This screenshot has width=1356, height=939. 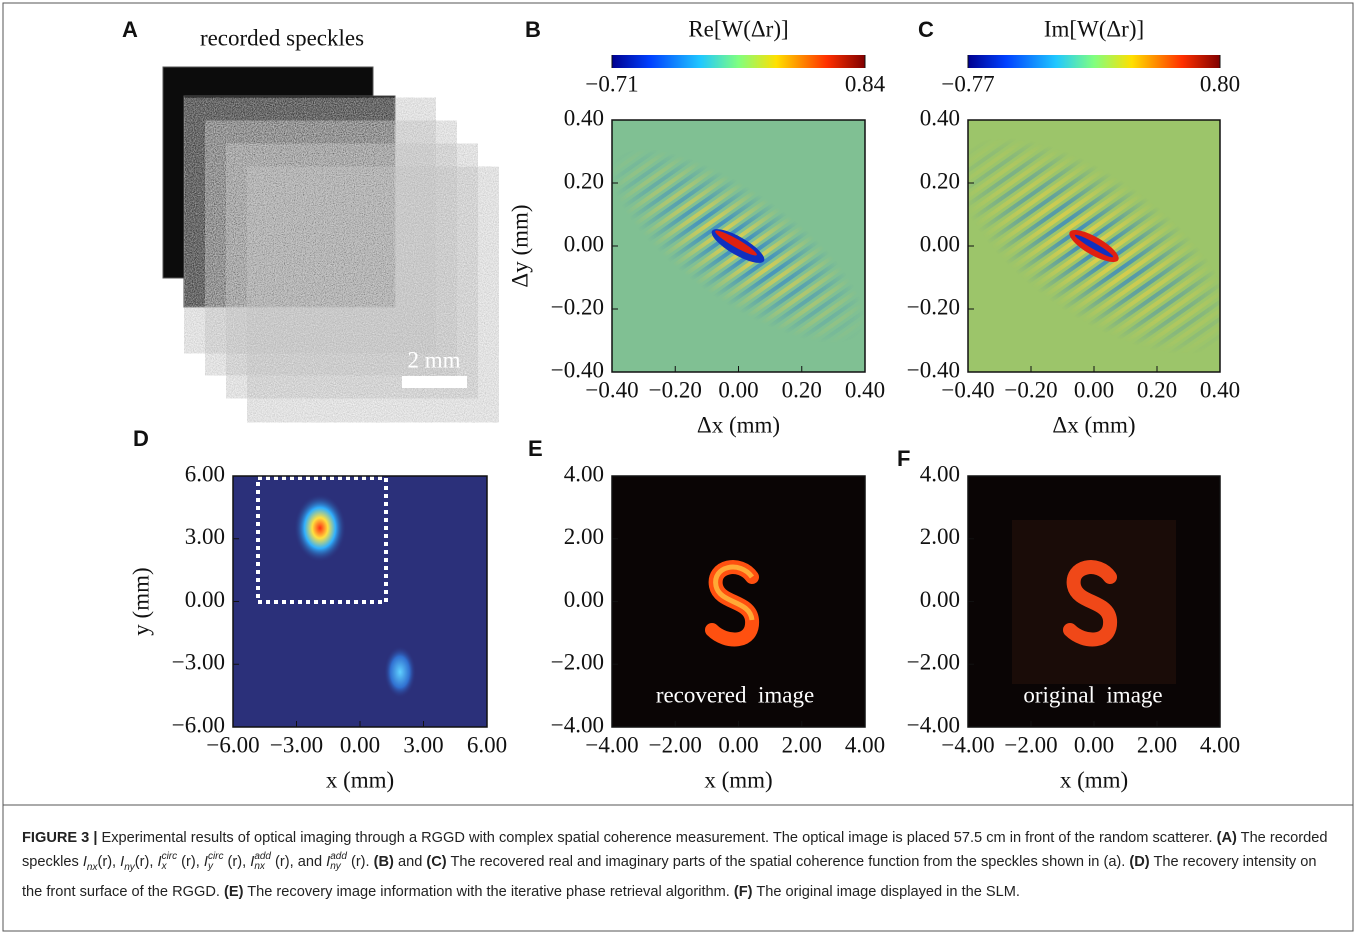 What do you see at coordinates (738, 246) in the screenshot?
I see `coherence-real-map` at bounding box center [738, 246].